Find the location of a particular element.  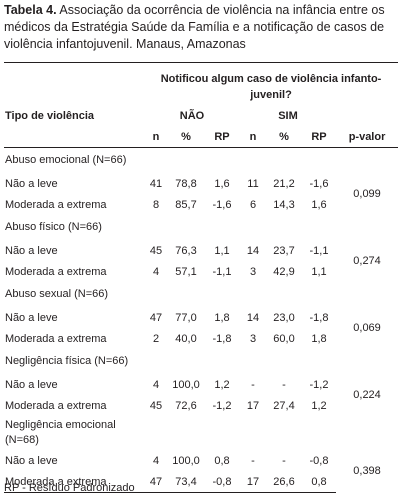

table-cell: Negligência emocional (N=68) is located at coordinates (60, 432).